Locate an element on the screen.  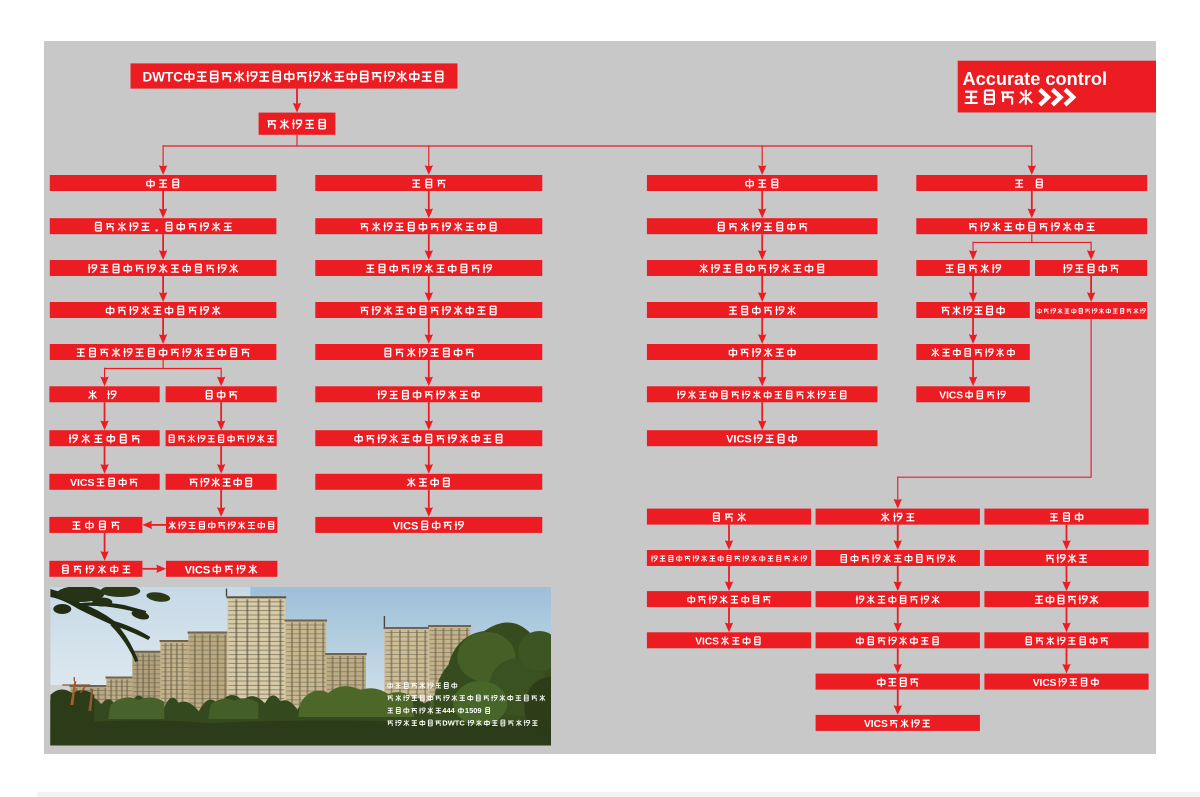
svg-text: 1509 is located at coordinates (473, 710).